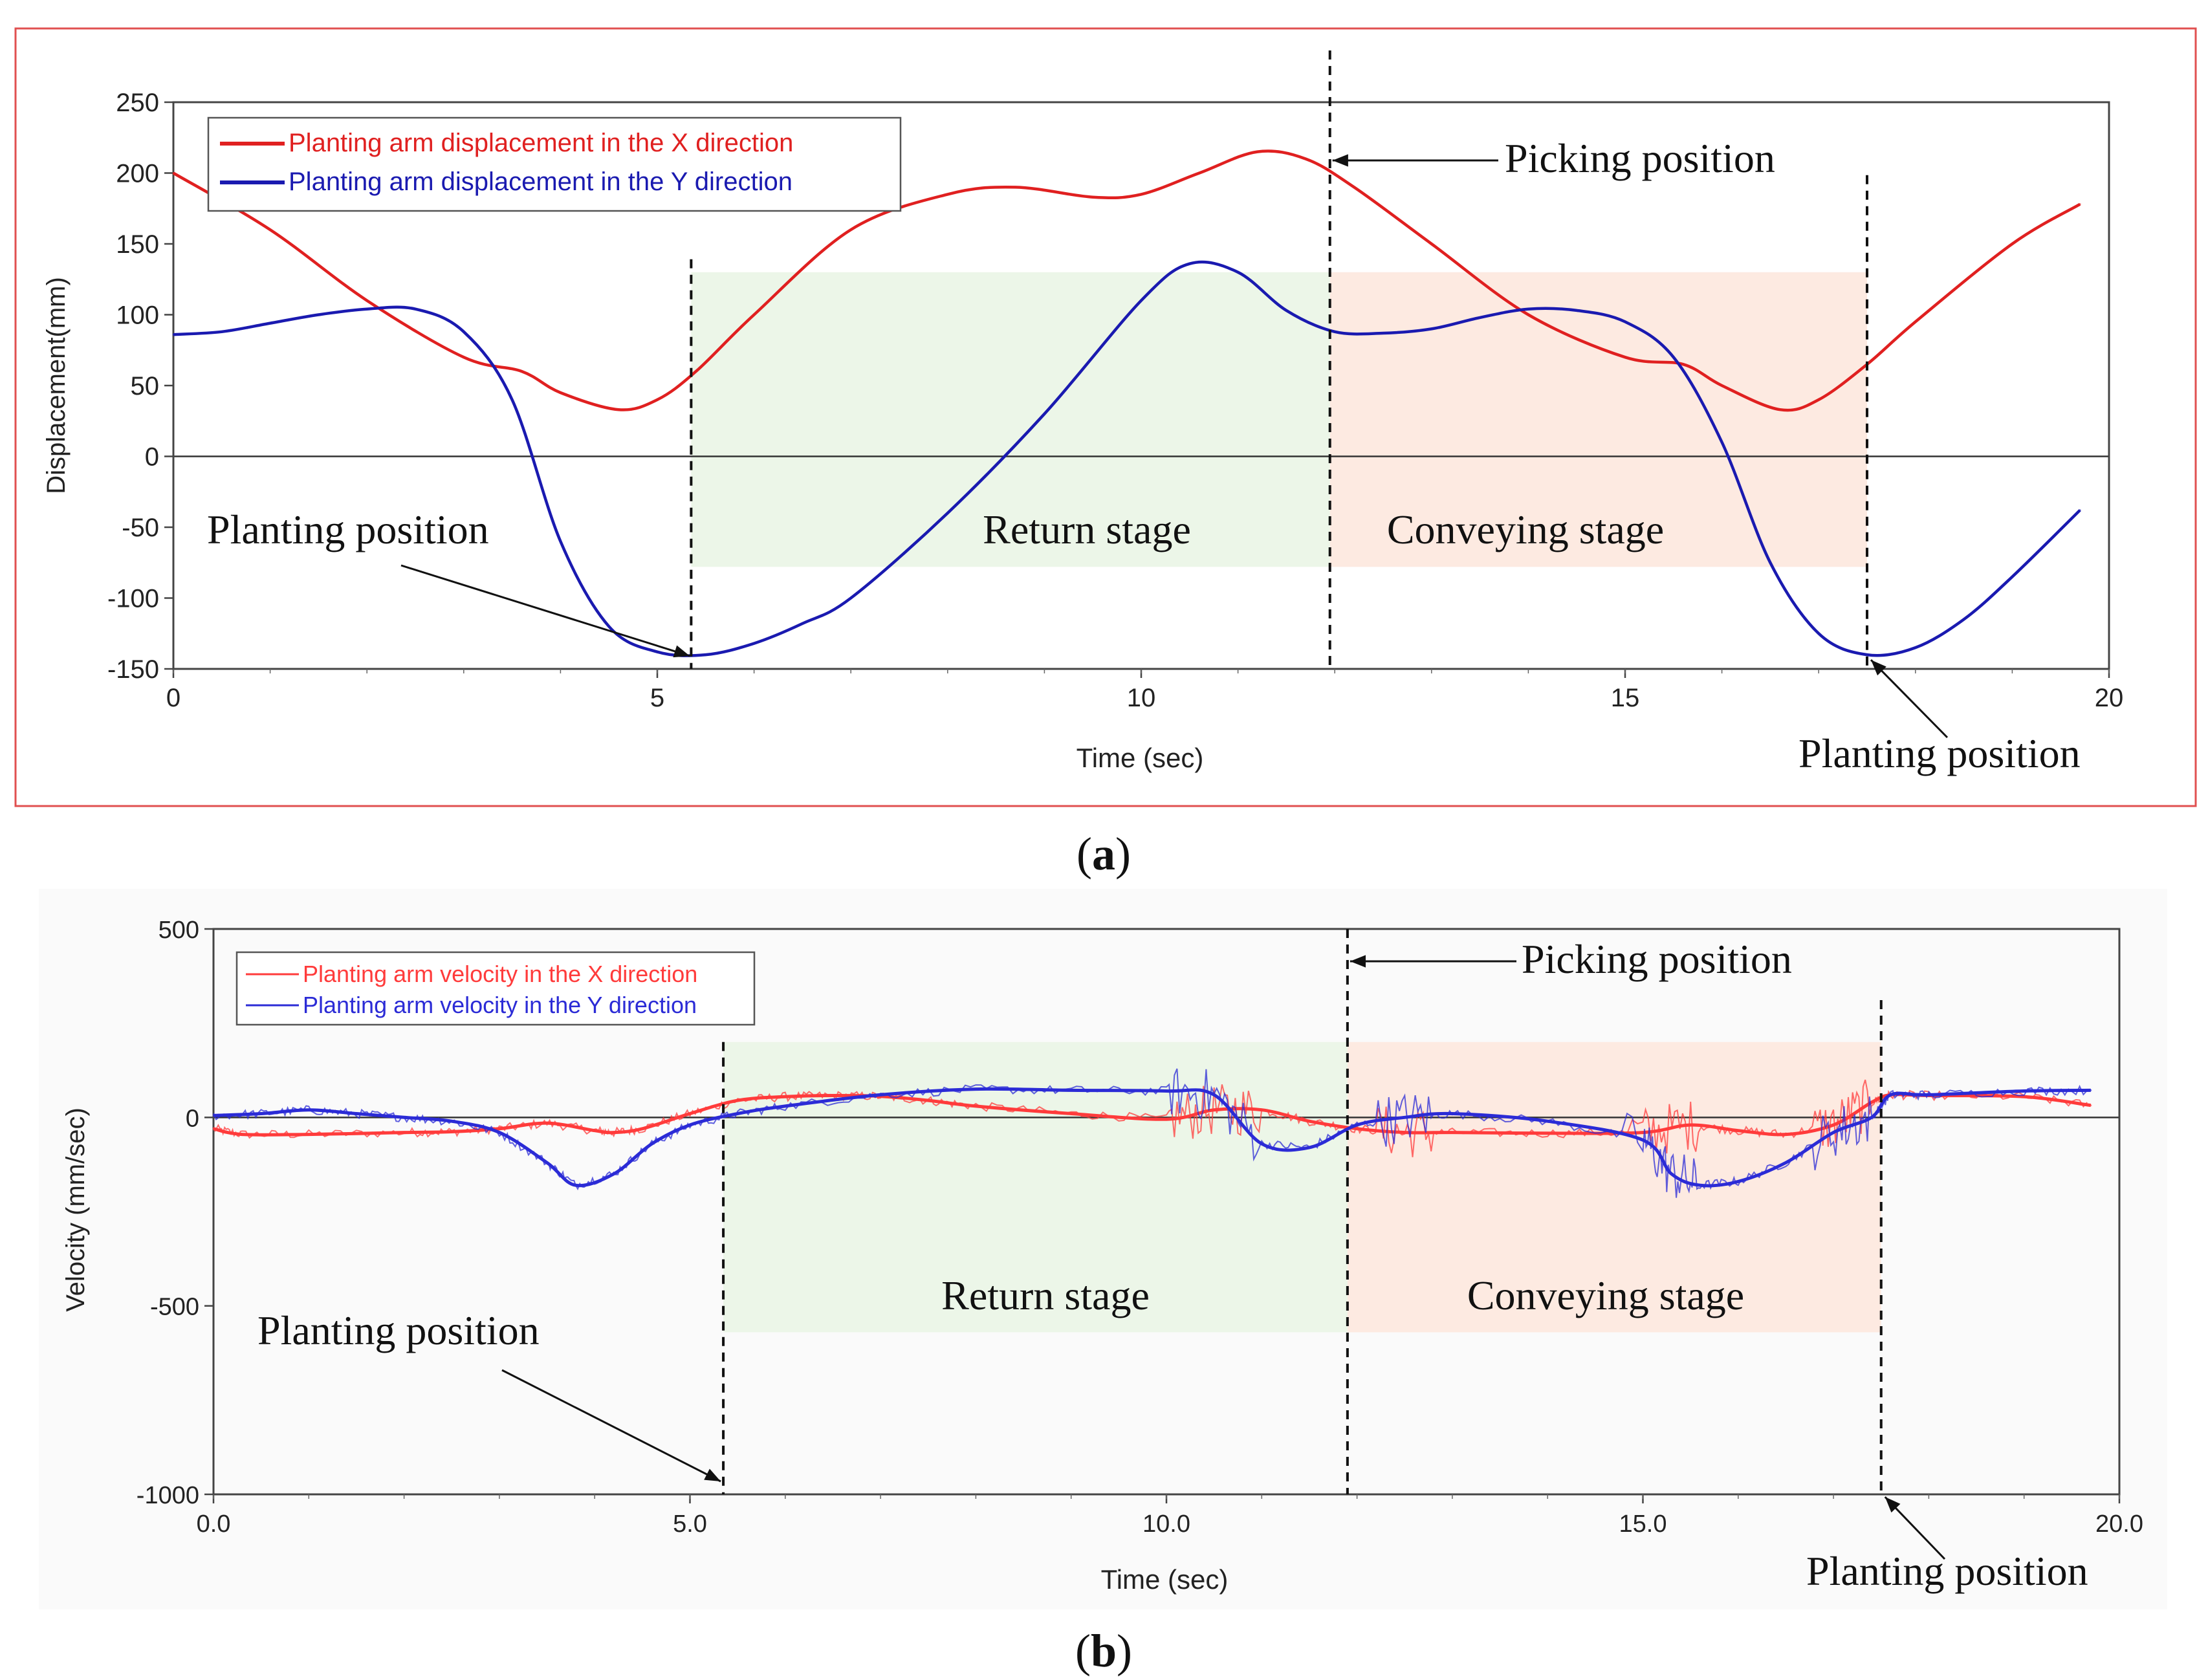 The height and width of the screenshot is (1680, 2208). I want to click on x-tick-label: 20, so click(2109, 698).